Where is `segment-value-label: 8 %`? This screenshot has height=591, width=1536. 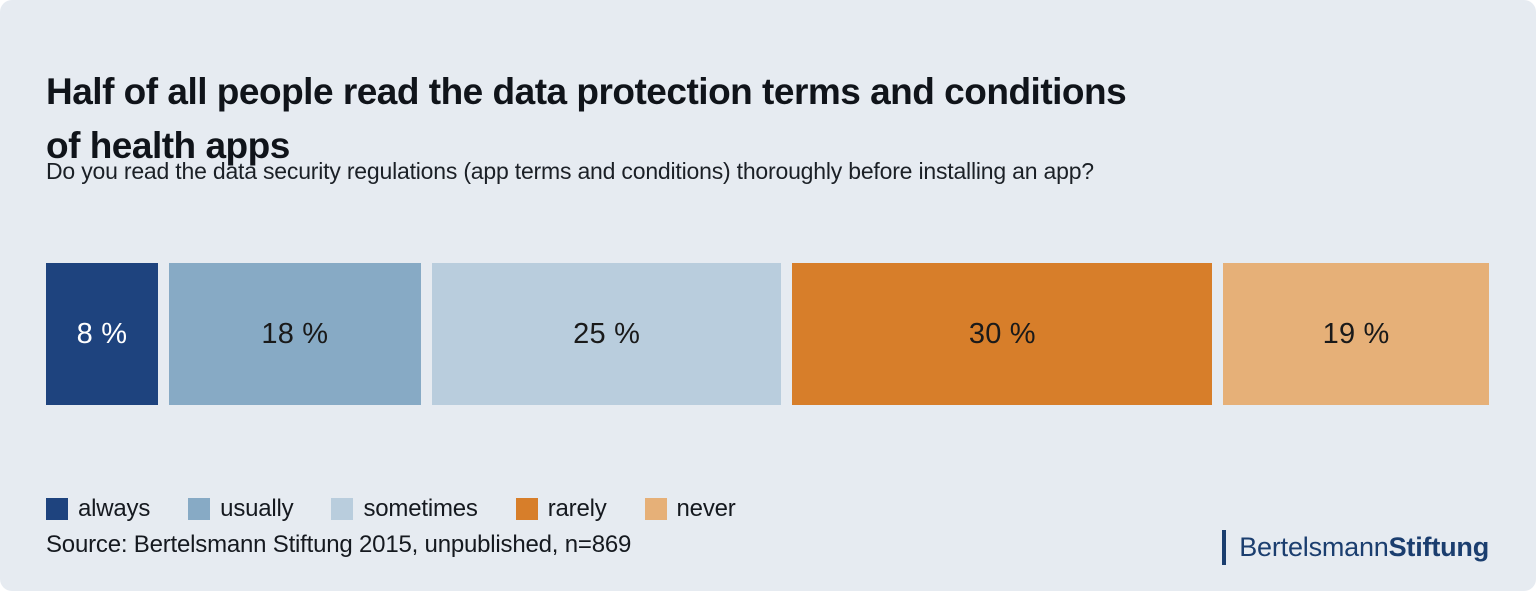 segment-value-label: 8 % is located at coordinates (102, 333).